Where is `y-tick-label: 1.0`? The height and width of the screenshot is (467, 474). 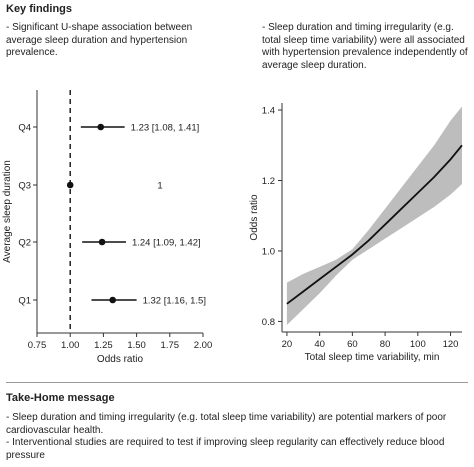
y-tick-label: 1.0 is located at coordinates (268, 251).